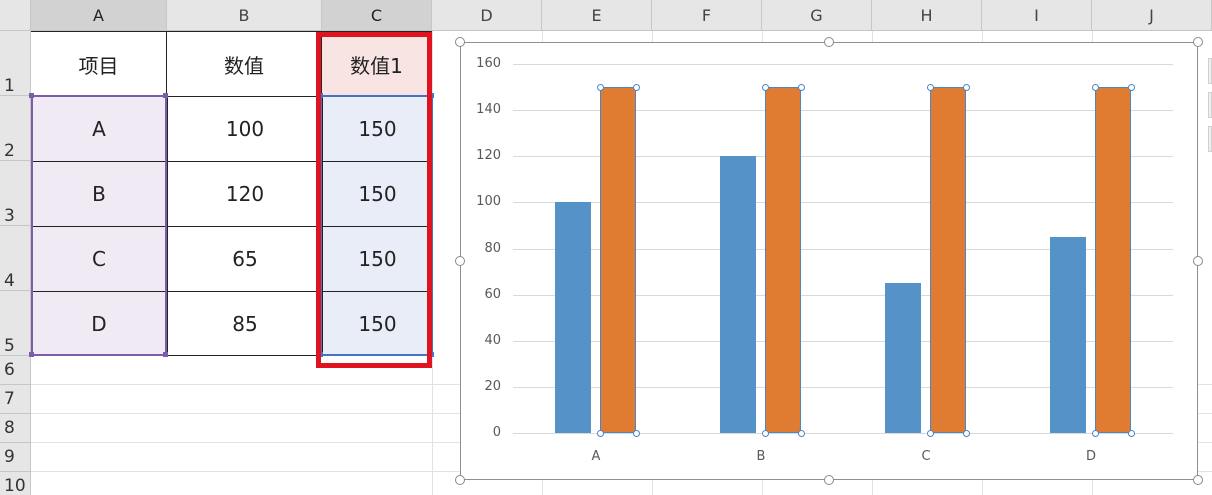 The height and width of the screenshot is (495, 1212). What do you see at coordinates (488, 155) in the screenshot?
I see `y-tick-label: 120` at bounding box center [488, 155].